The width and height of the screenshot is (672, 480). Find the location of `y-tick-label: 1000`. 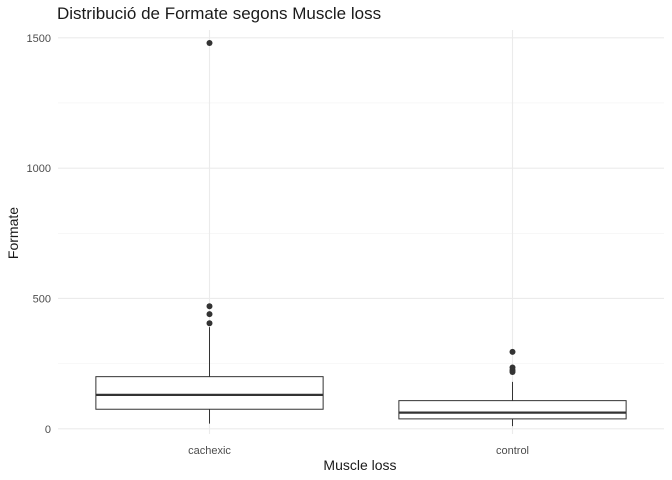

y-tick-label: 1000 is located at coordinates (39, 169).